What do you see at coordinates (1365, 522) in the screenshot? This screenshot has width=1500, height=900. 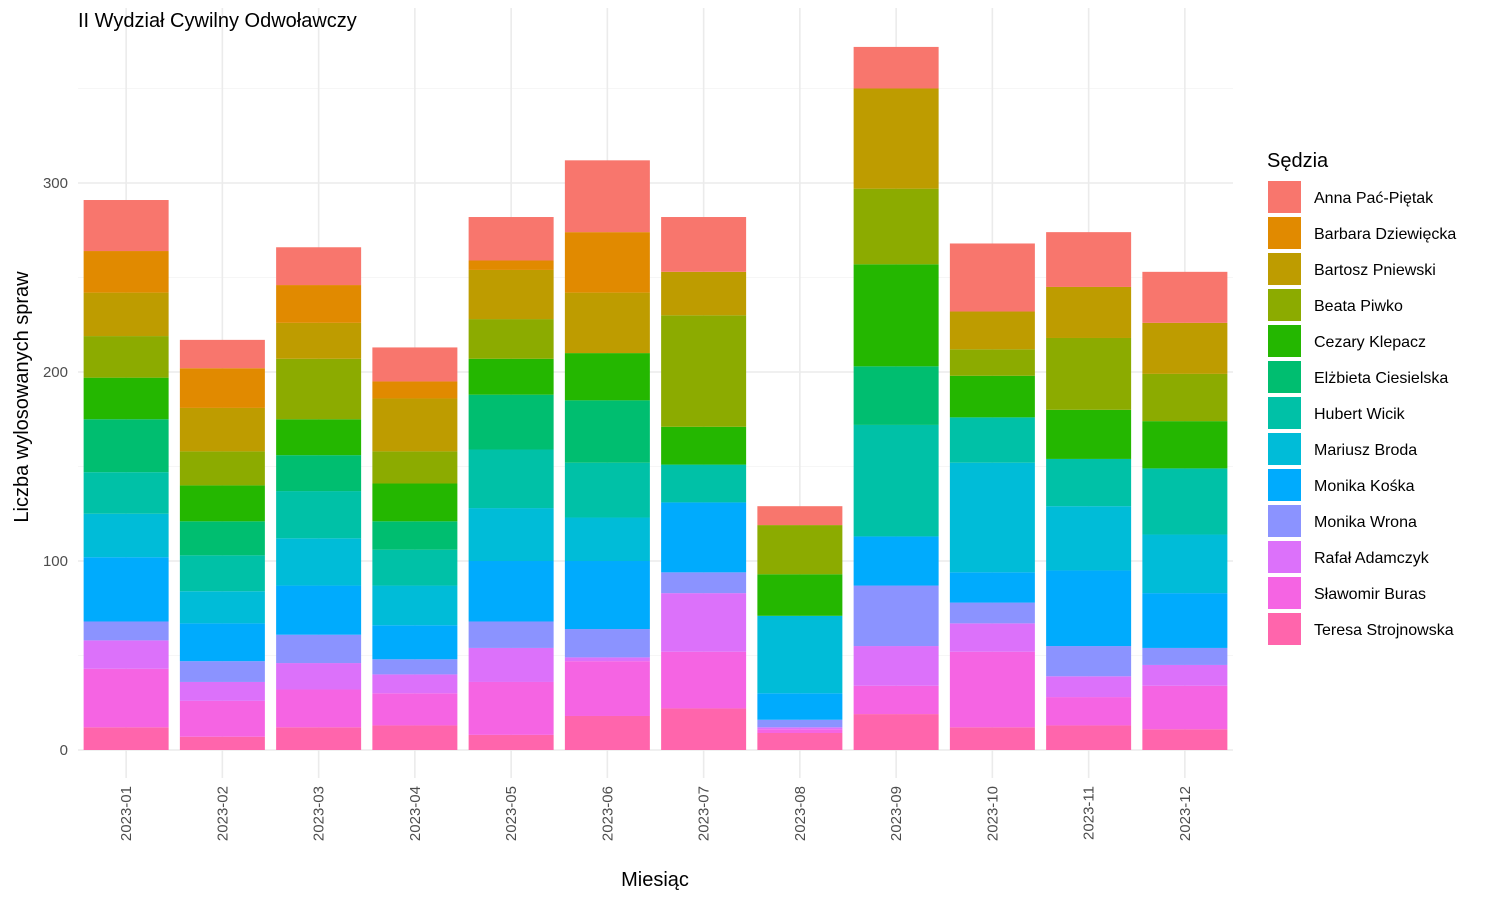 I see `legend-label: Monika Wrona` at bounding box center [1365, 522].